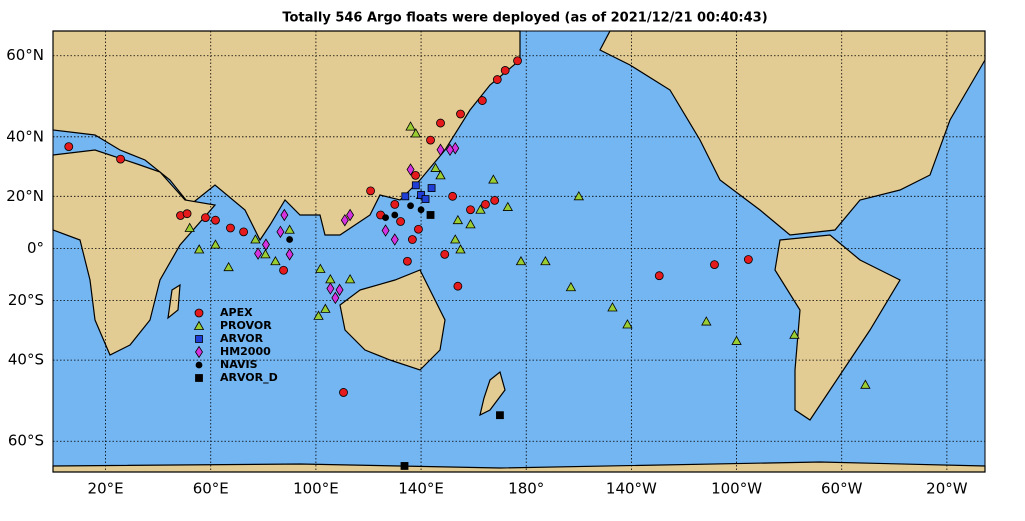 The height and width of the screenshot is (521, 1025). What do you see at coordinates (134, 252) in the screenshot?
I see `africa` at bounding box center [134, 252].